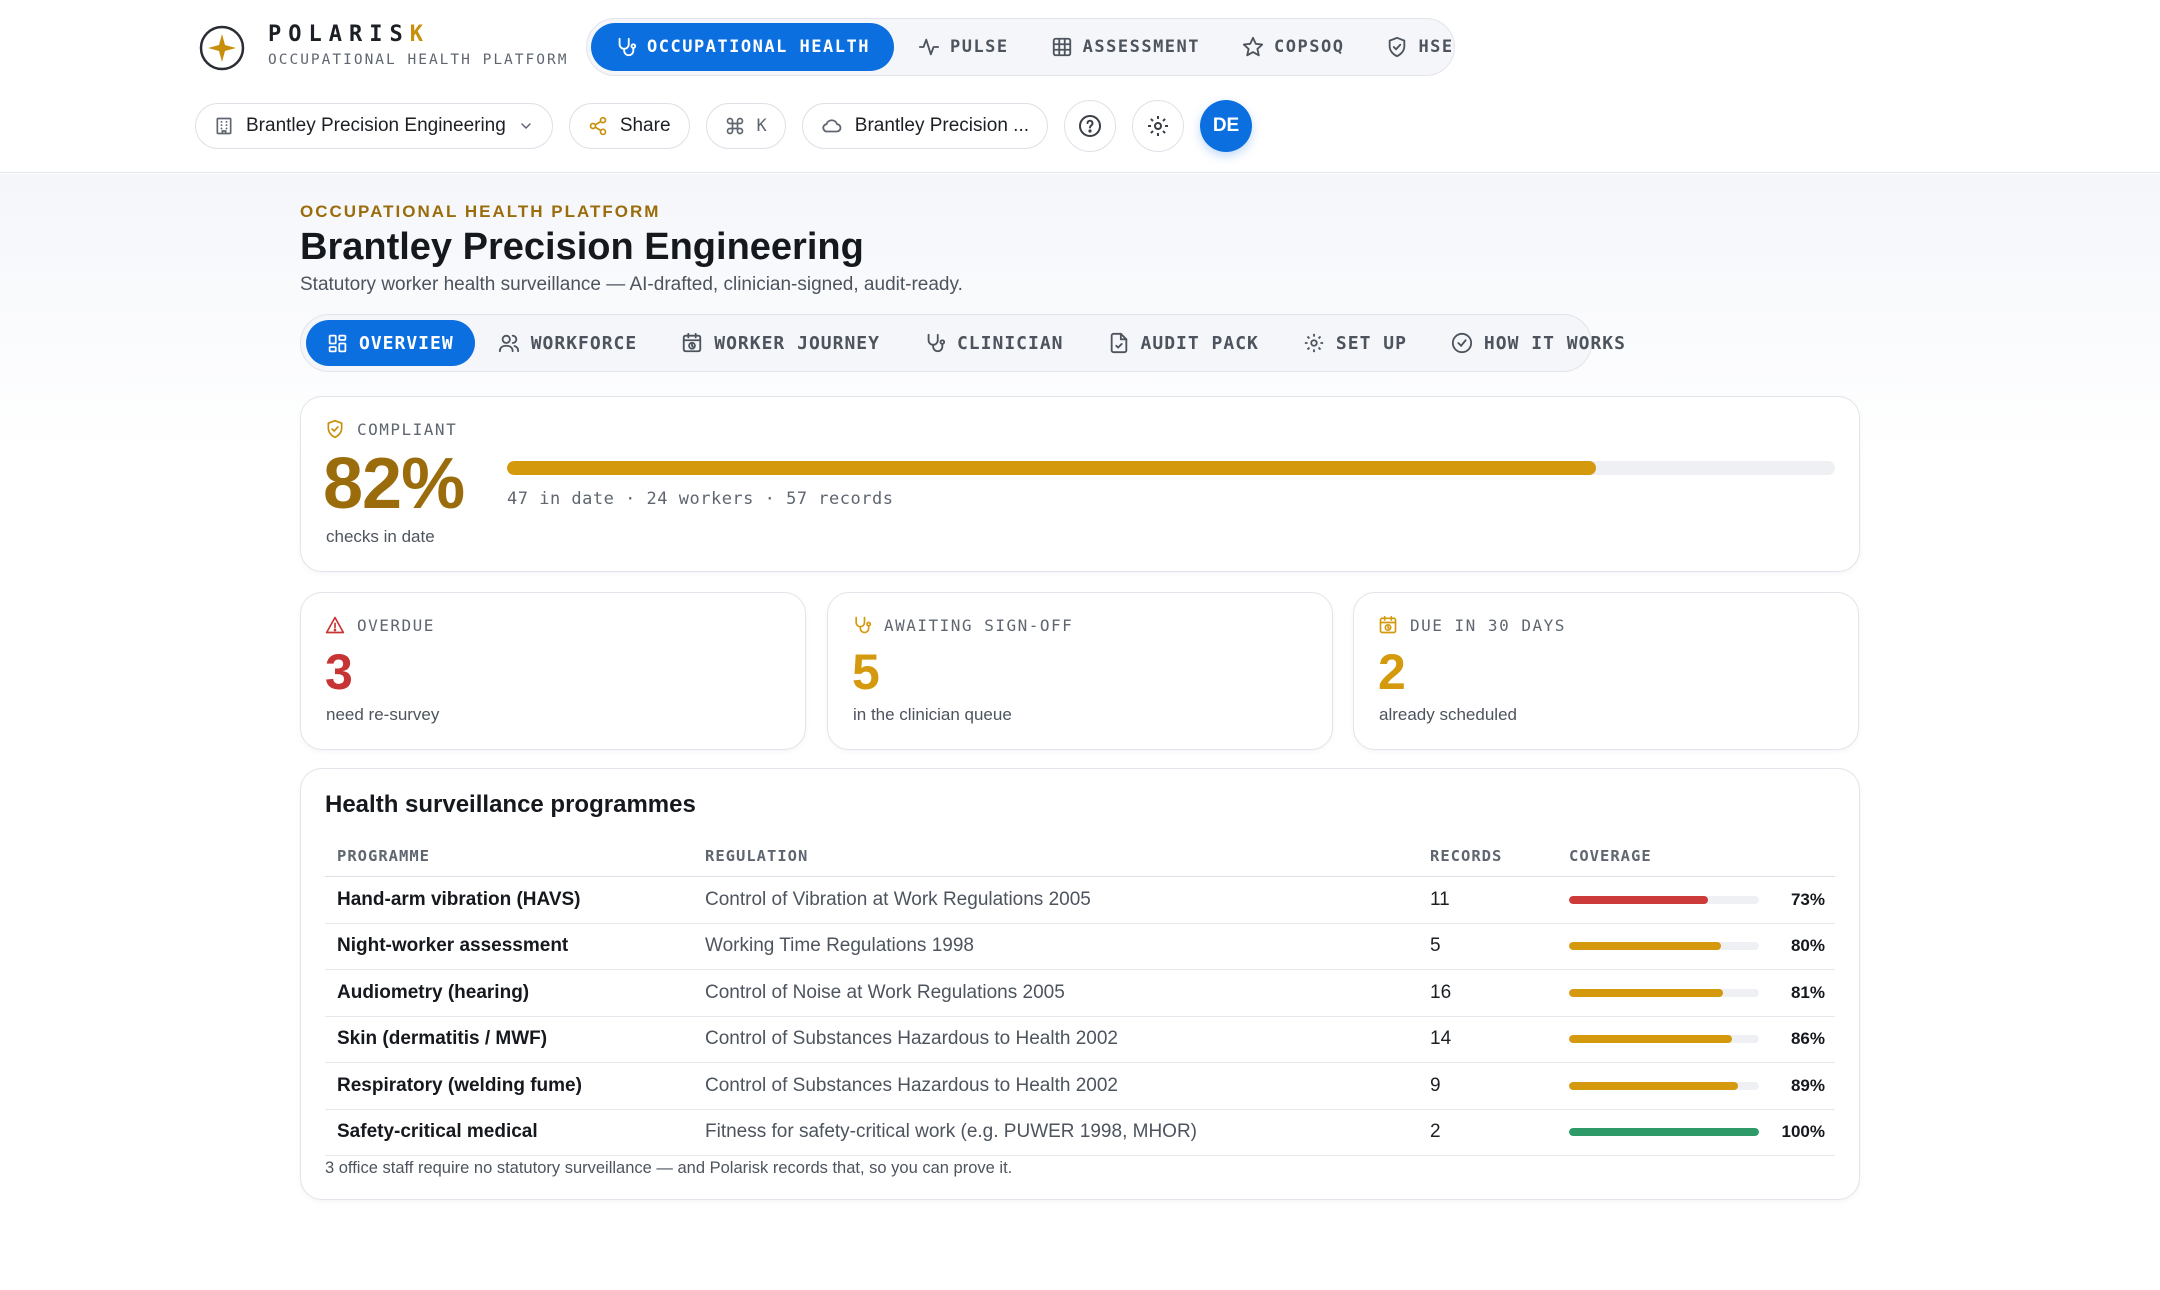  What do you see at coordinates (1436, 47) in the screenshot?
I see `tab-label: HSE` at bounding box center [1436, 47].